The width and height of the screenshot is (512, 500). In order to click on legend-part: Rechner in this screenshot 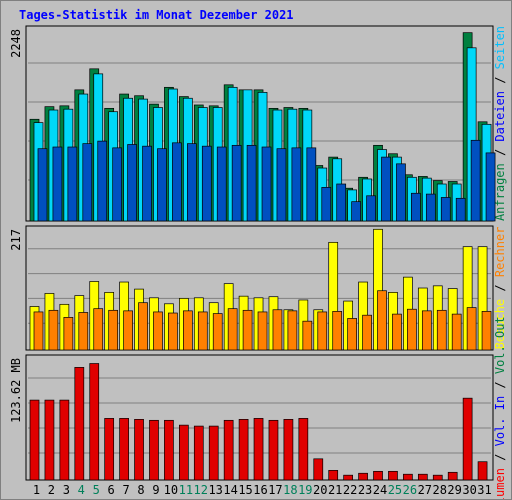, I will do `click(500, 252)`.